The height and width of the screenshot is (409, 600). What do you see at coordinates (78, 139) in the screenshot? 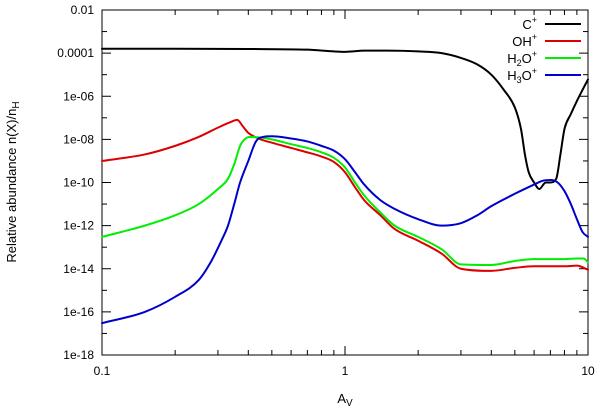
I see `y-tick-label: 1e-08` at bounding box center [78, 139].